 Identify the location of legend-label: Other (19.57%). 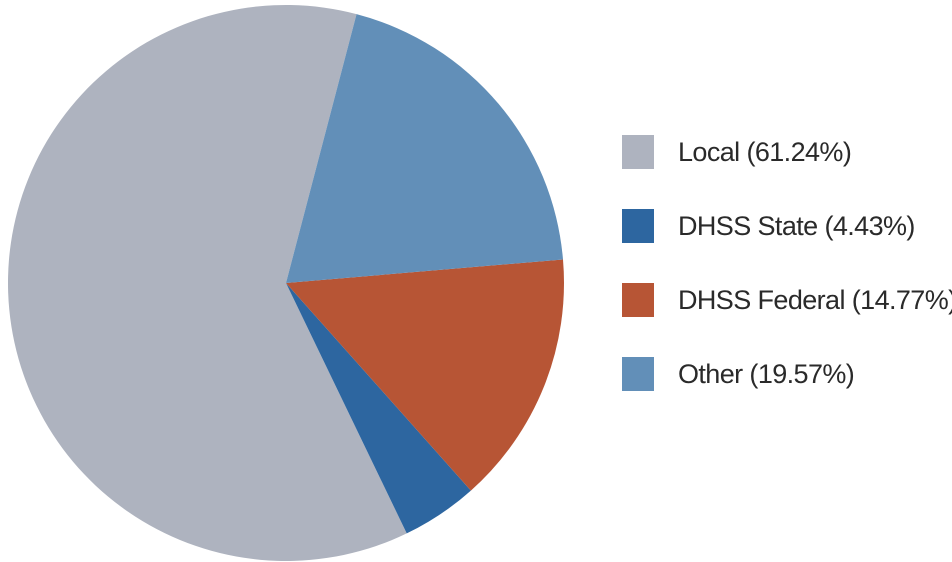
(766, 373).